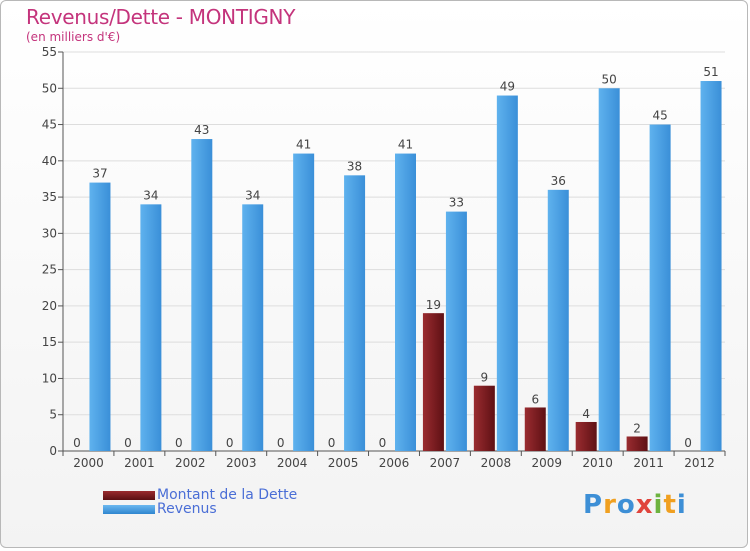  What do you see at coordinates (710, 72) in the screenshot?
I see `data-label-revenus-2012: 51` at bounding box center [710, 72].